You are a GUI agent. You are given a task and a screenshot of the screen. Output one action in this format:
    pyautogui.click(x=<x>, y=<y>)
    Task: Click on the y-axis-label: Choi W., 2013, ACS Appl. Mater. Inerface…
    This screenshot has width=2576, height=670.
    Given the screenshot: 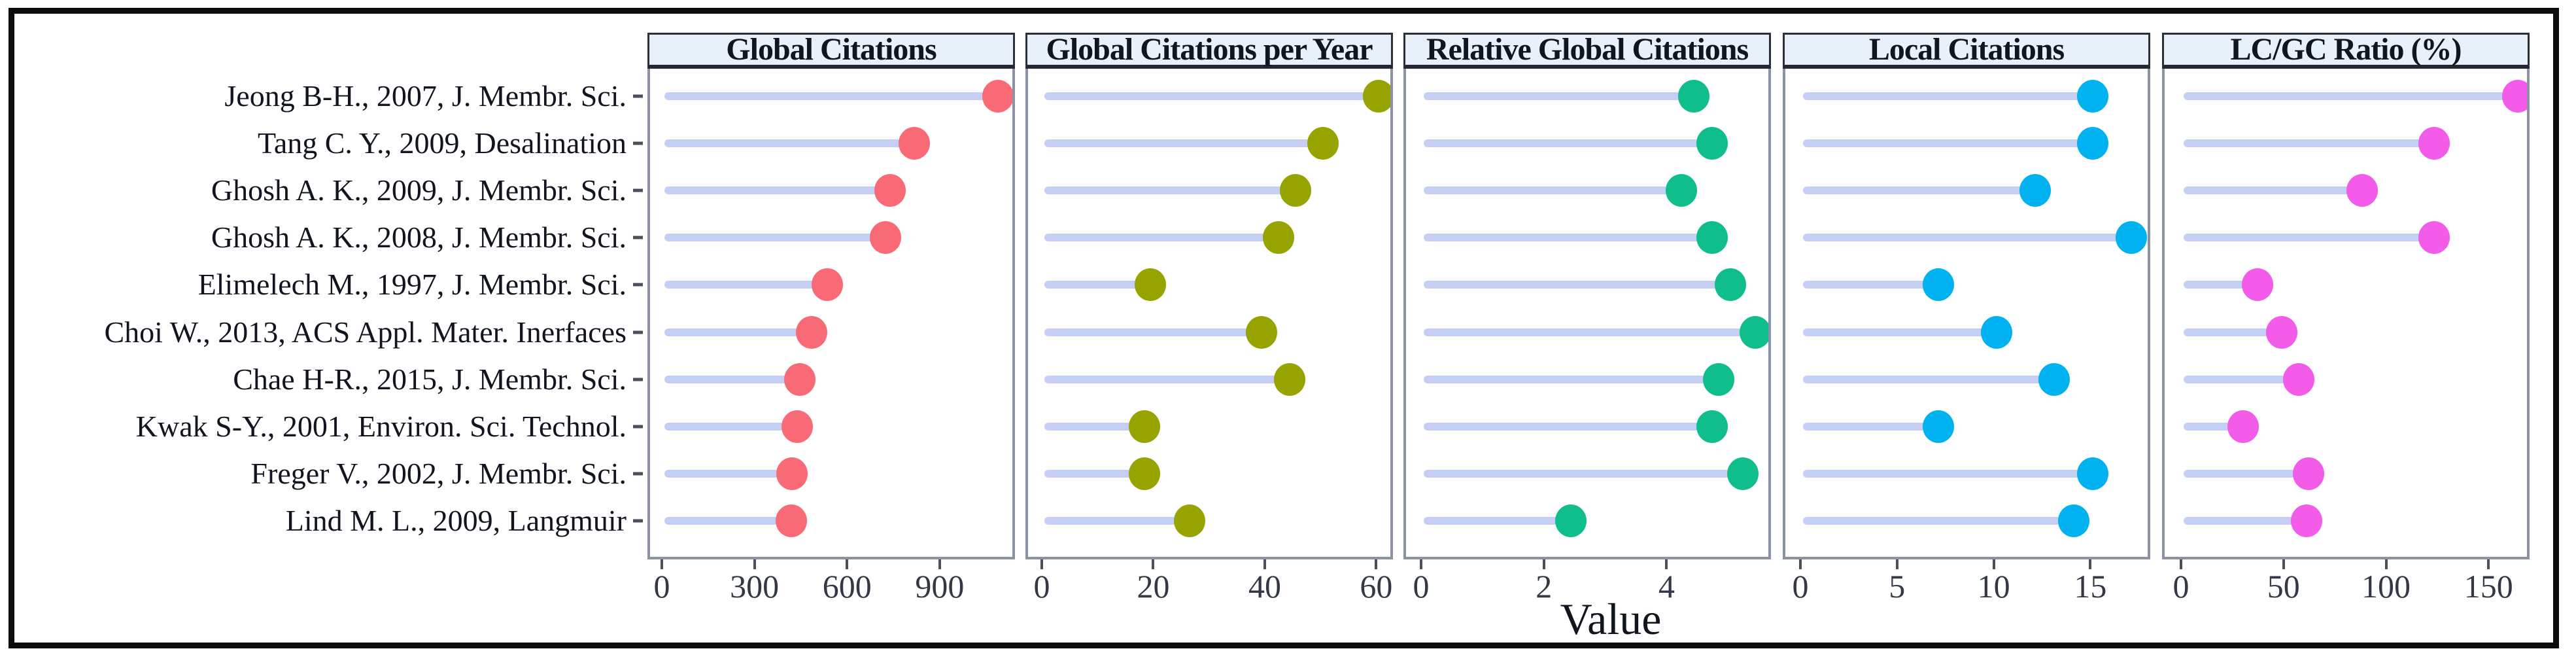 What is the action you would take?
    pyautogui.click(x=366, y=332)
    